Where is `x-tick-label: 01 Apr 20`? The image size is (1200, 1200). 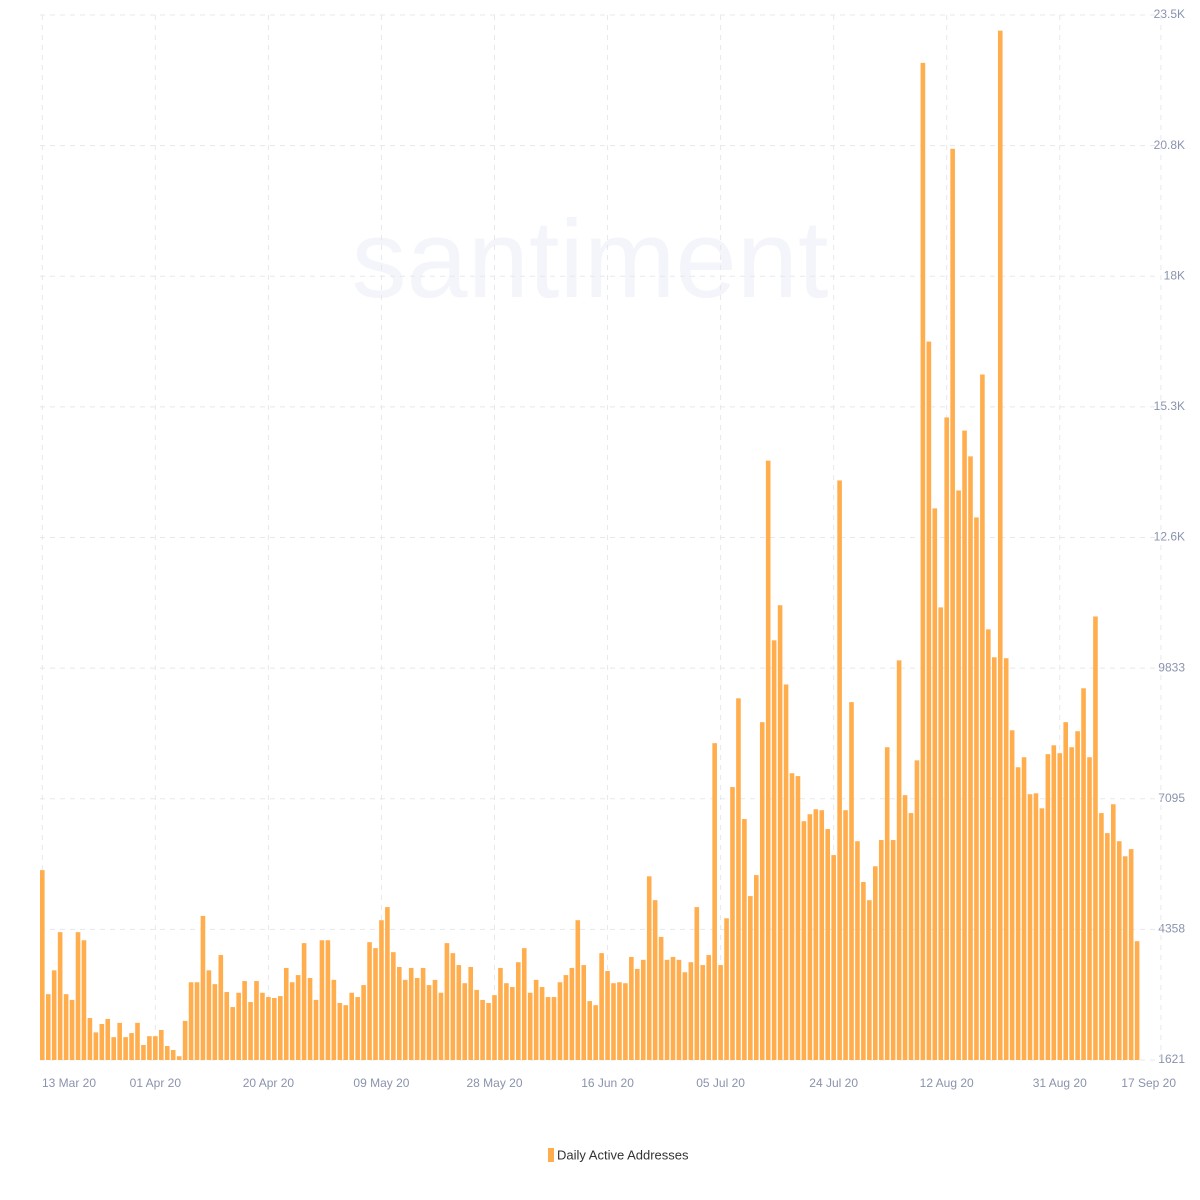 x-tick-label: 01 Apr 20 is located at coordinates (156, 1083).